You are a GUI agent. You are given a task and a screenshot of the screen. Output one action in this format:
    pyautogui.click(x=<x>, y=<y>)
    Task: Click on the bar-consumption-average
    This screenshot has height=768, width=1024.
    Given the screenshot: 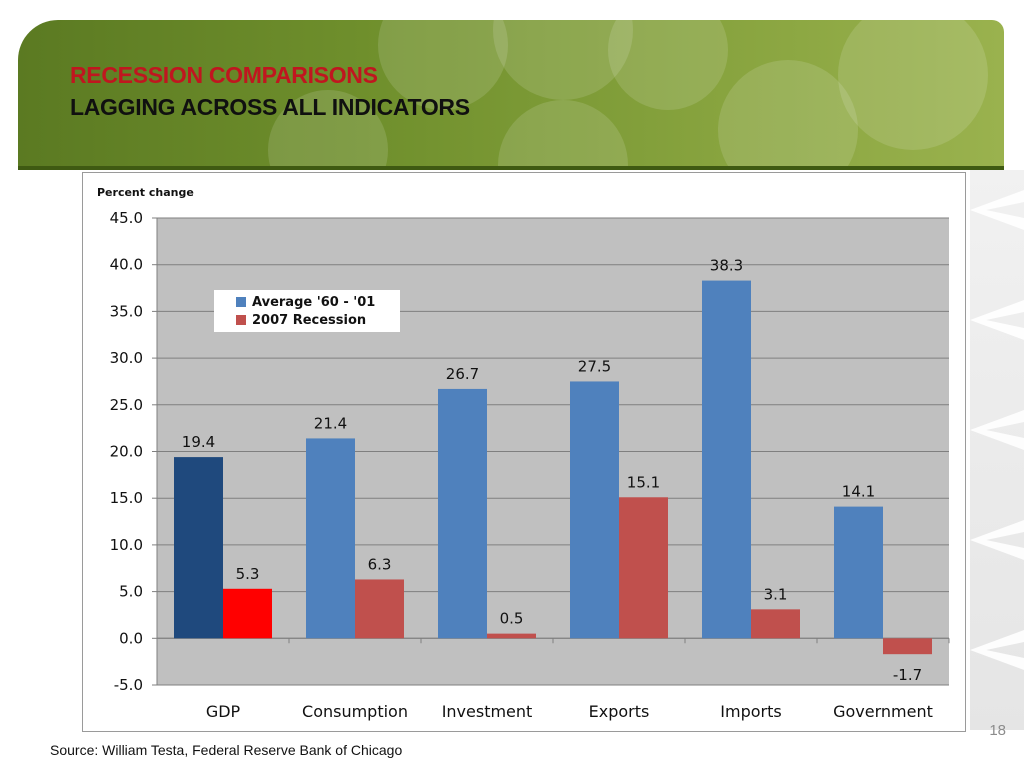 What is the action you would take?
    pyautogui.click(x=330, y=538)
    